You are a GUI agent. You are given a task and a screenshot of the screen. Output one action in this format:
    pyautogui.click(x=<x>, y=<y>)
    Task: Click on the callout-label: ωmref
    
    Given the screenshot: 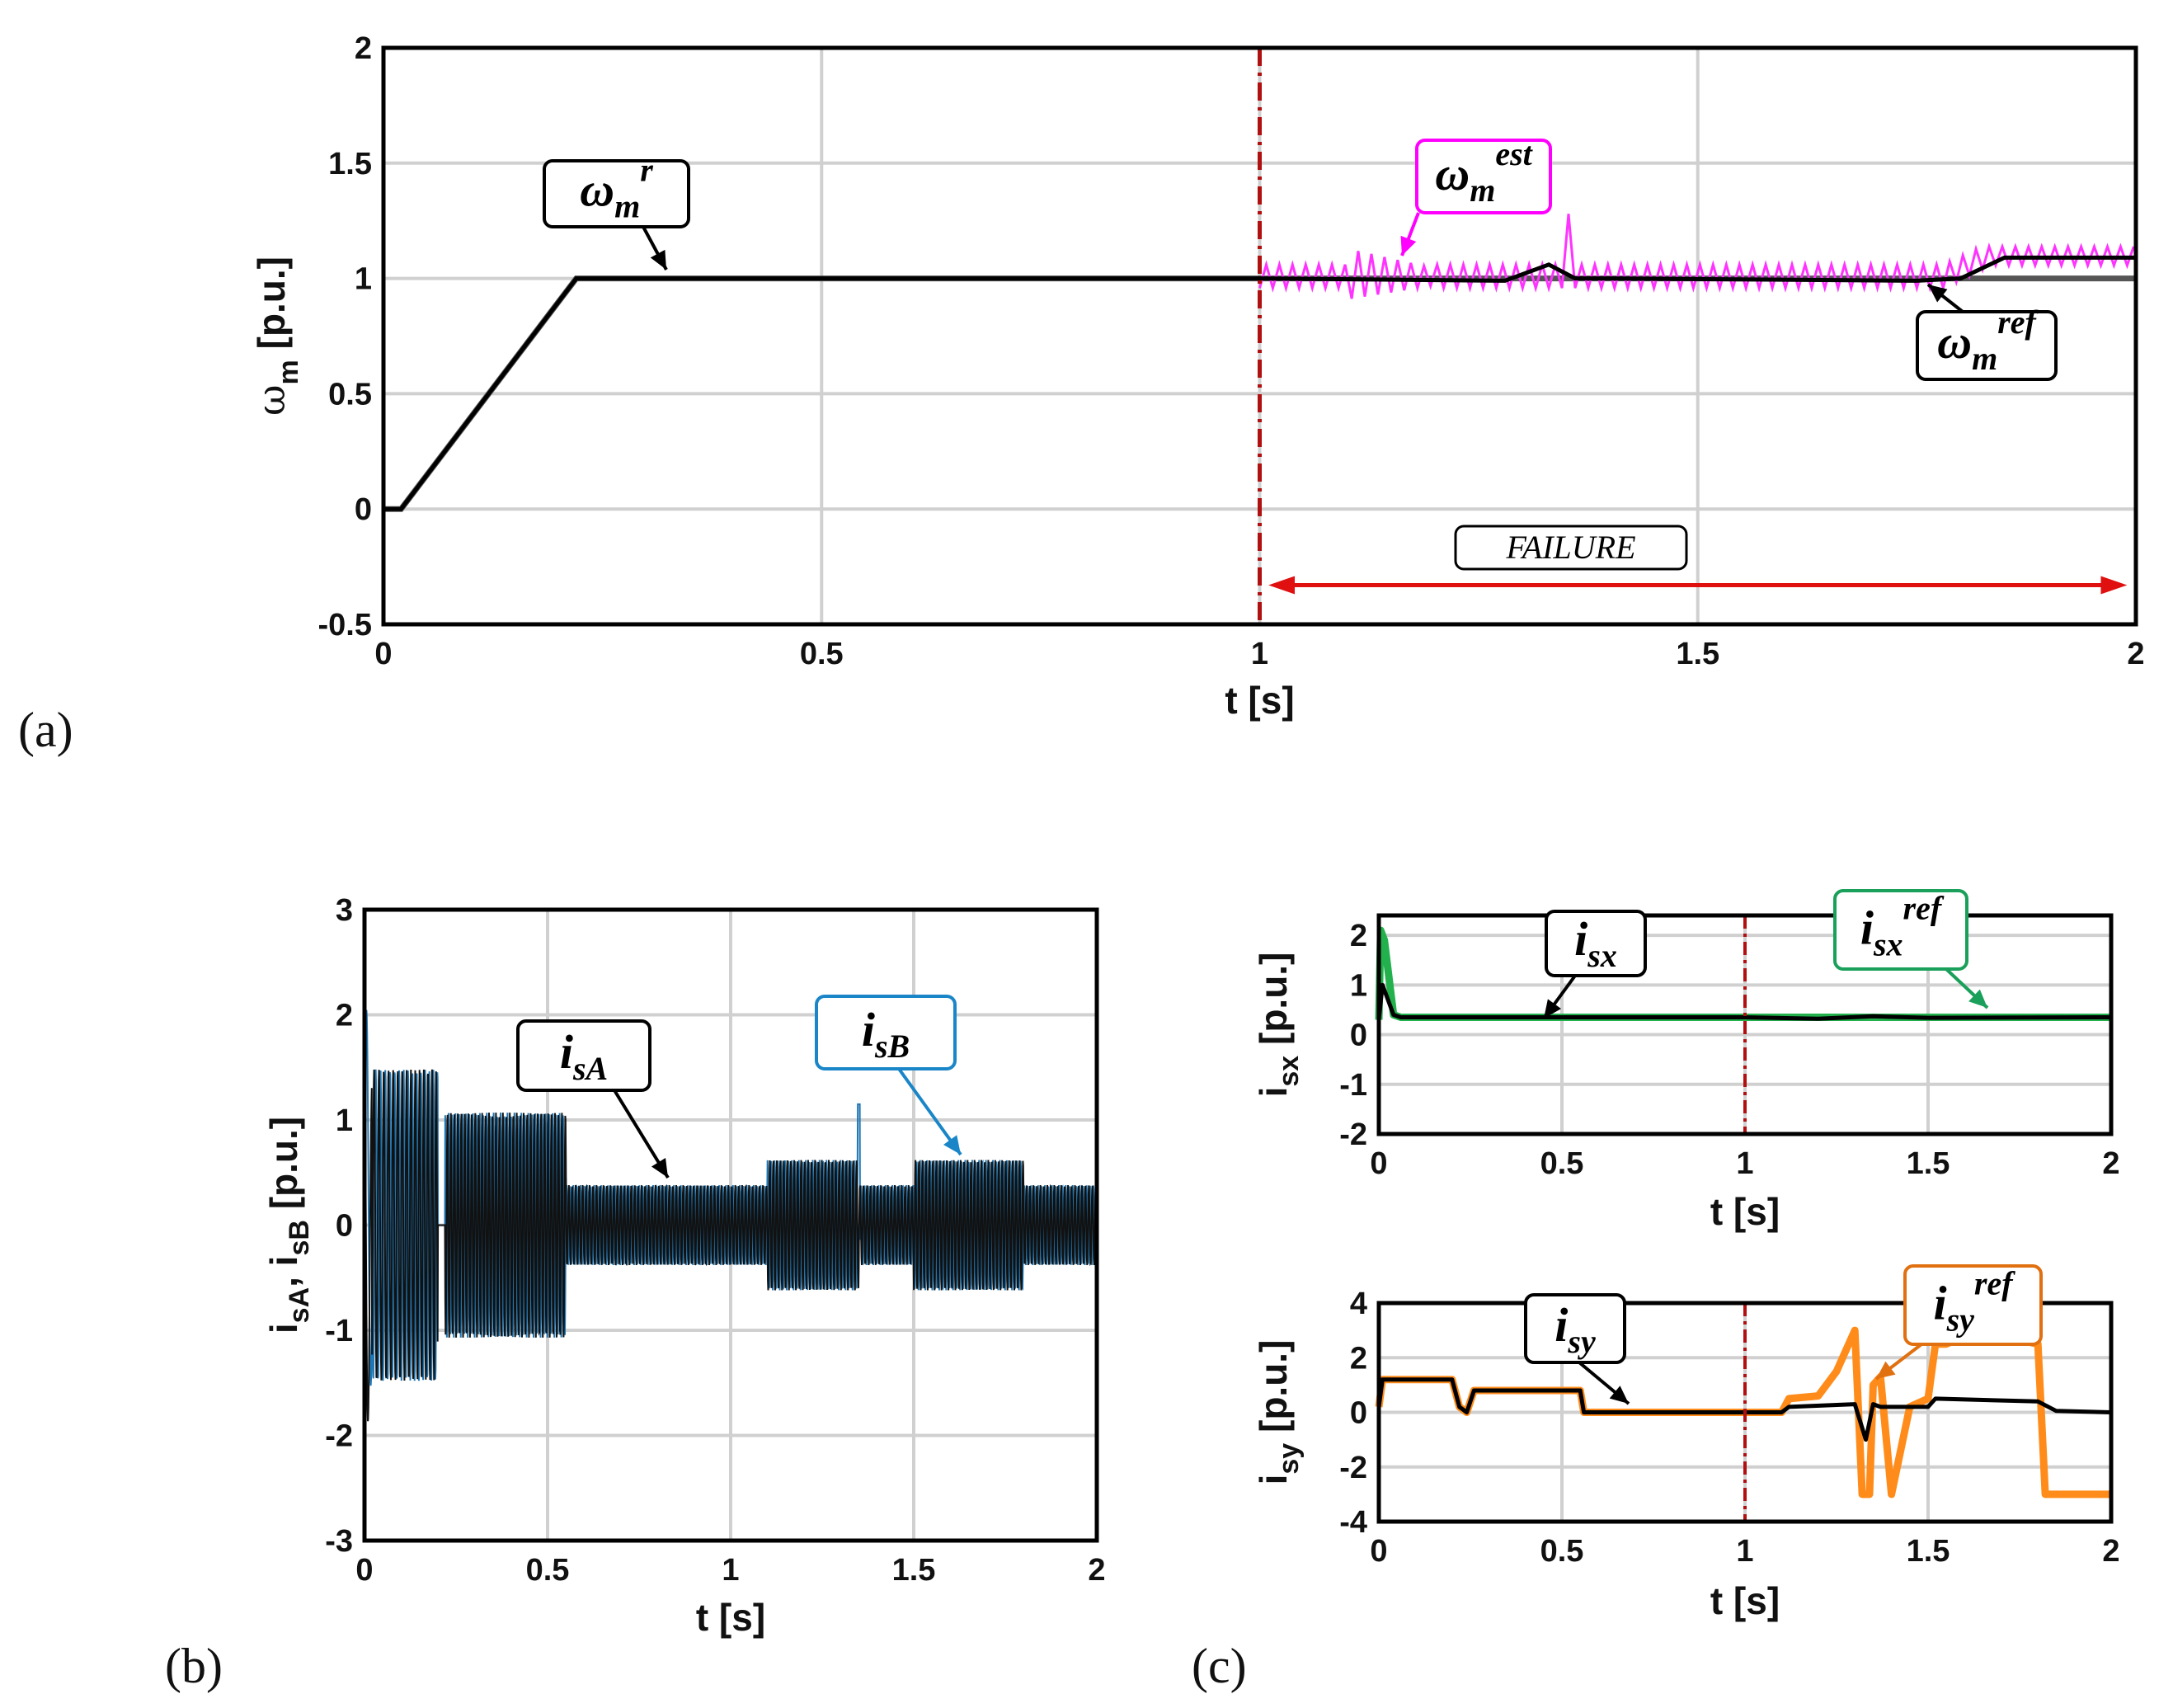 What is the action you would take?
    pyautogui.click(x=1987, y=332)
    